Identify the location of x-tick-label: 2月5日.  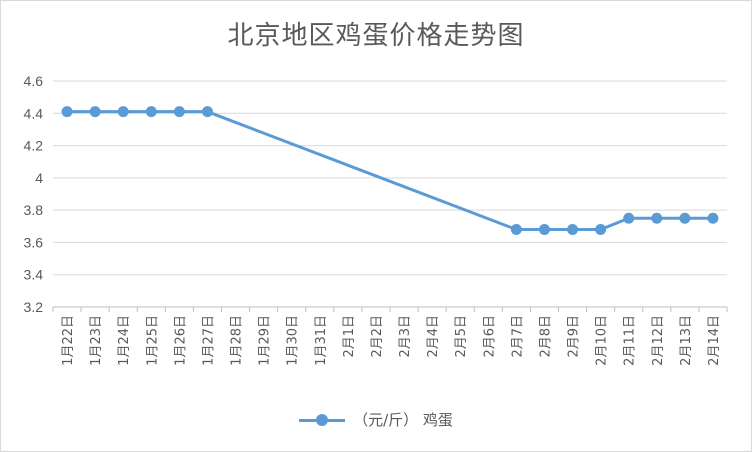
(461, 336).